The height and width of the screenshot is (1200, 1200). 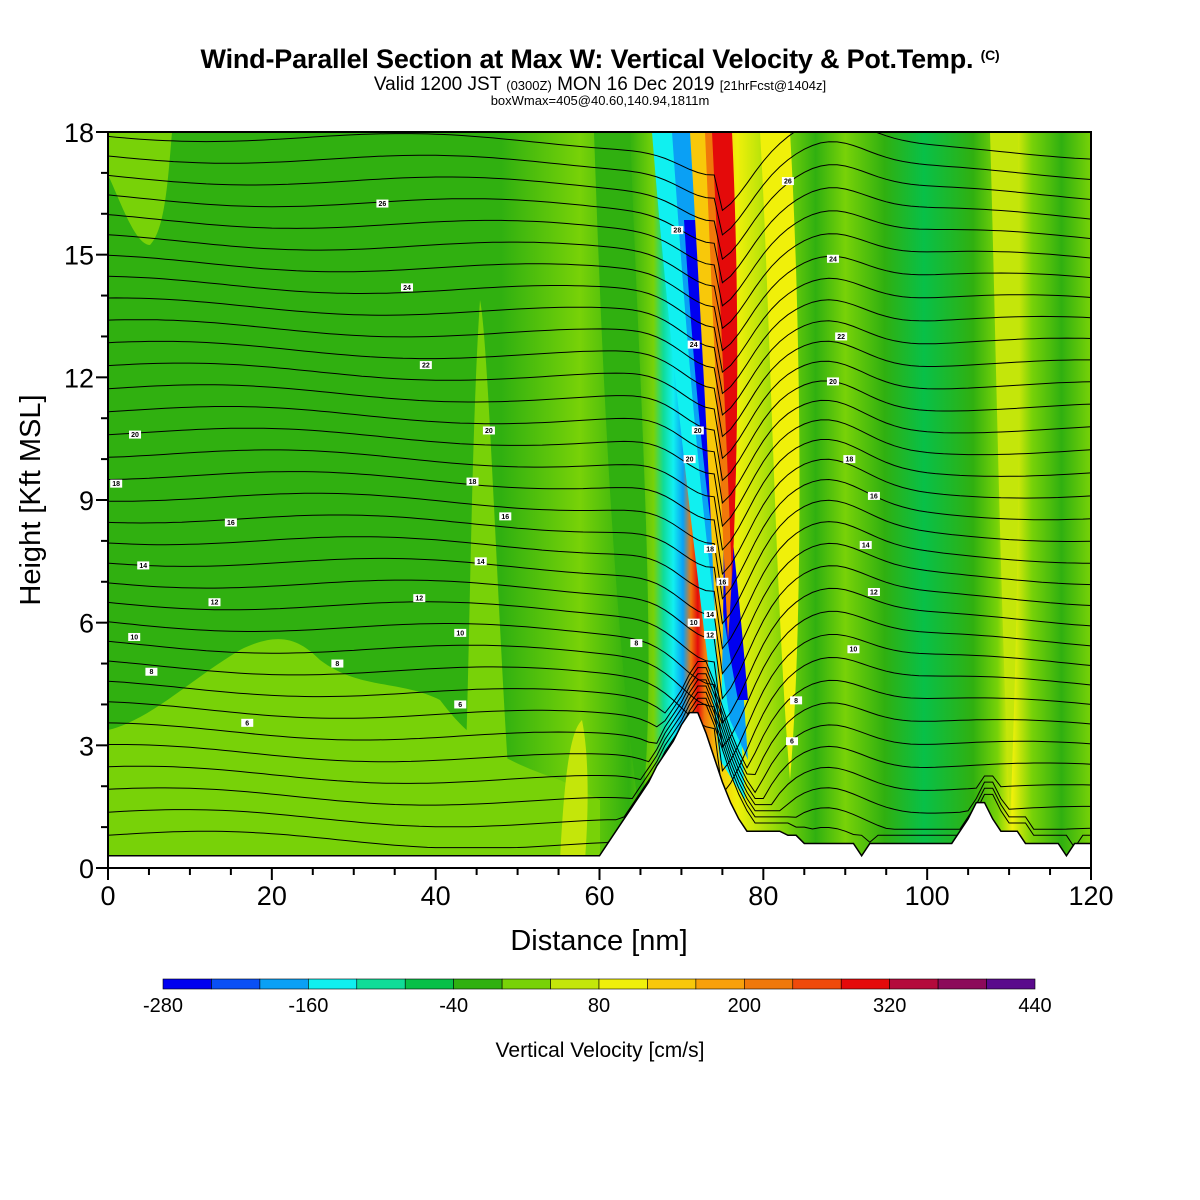 What do you see at coordinates (215, 603) in the screenshot?
I see `contour-label-text: 12` at bounding box center [215, 603].